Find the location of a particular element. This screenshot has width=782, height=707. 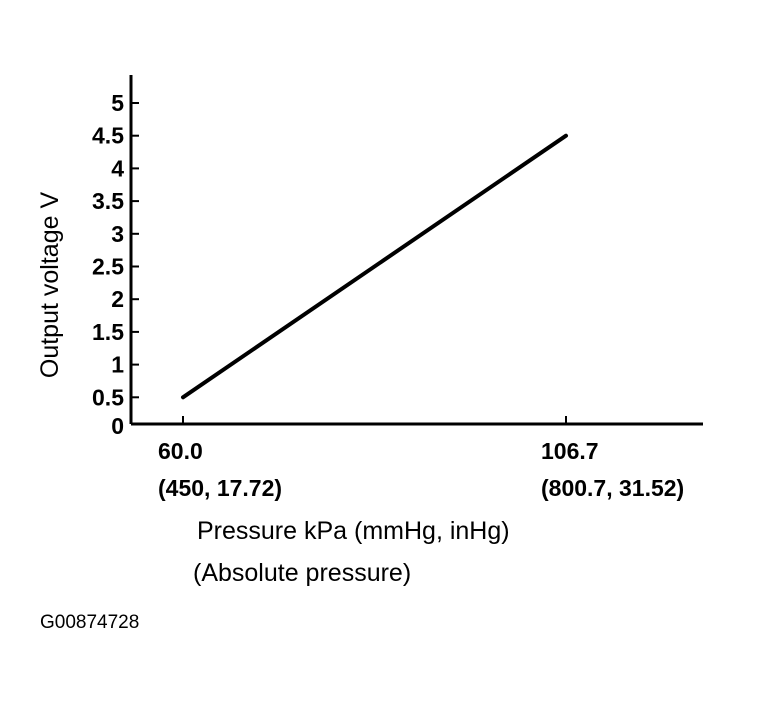

y-tick-label: 0 is located at coordinates (117, 426).